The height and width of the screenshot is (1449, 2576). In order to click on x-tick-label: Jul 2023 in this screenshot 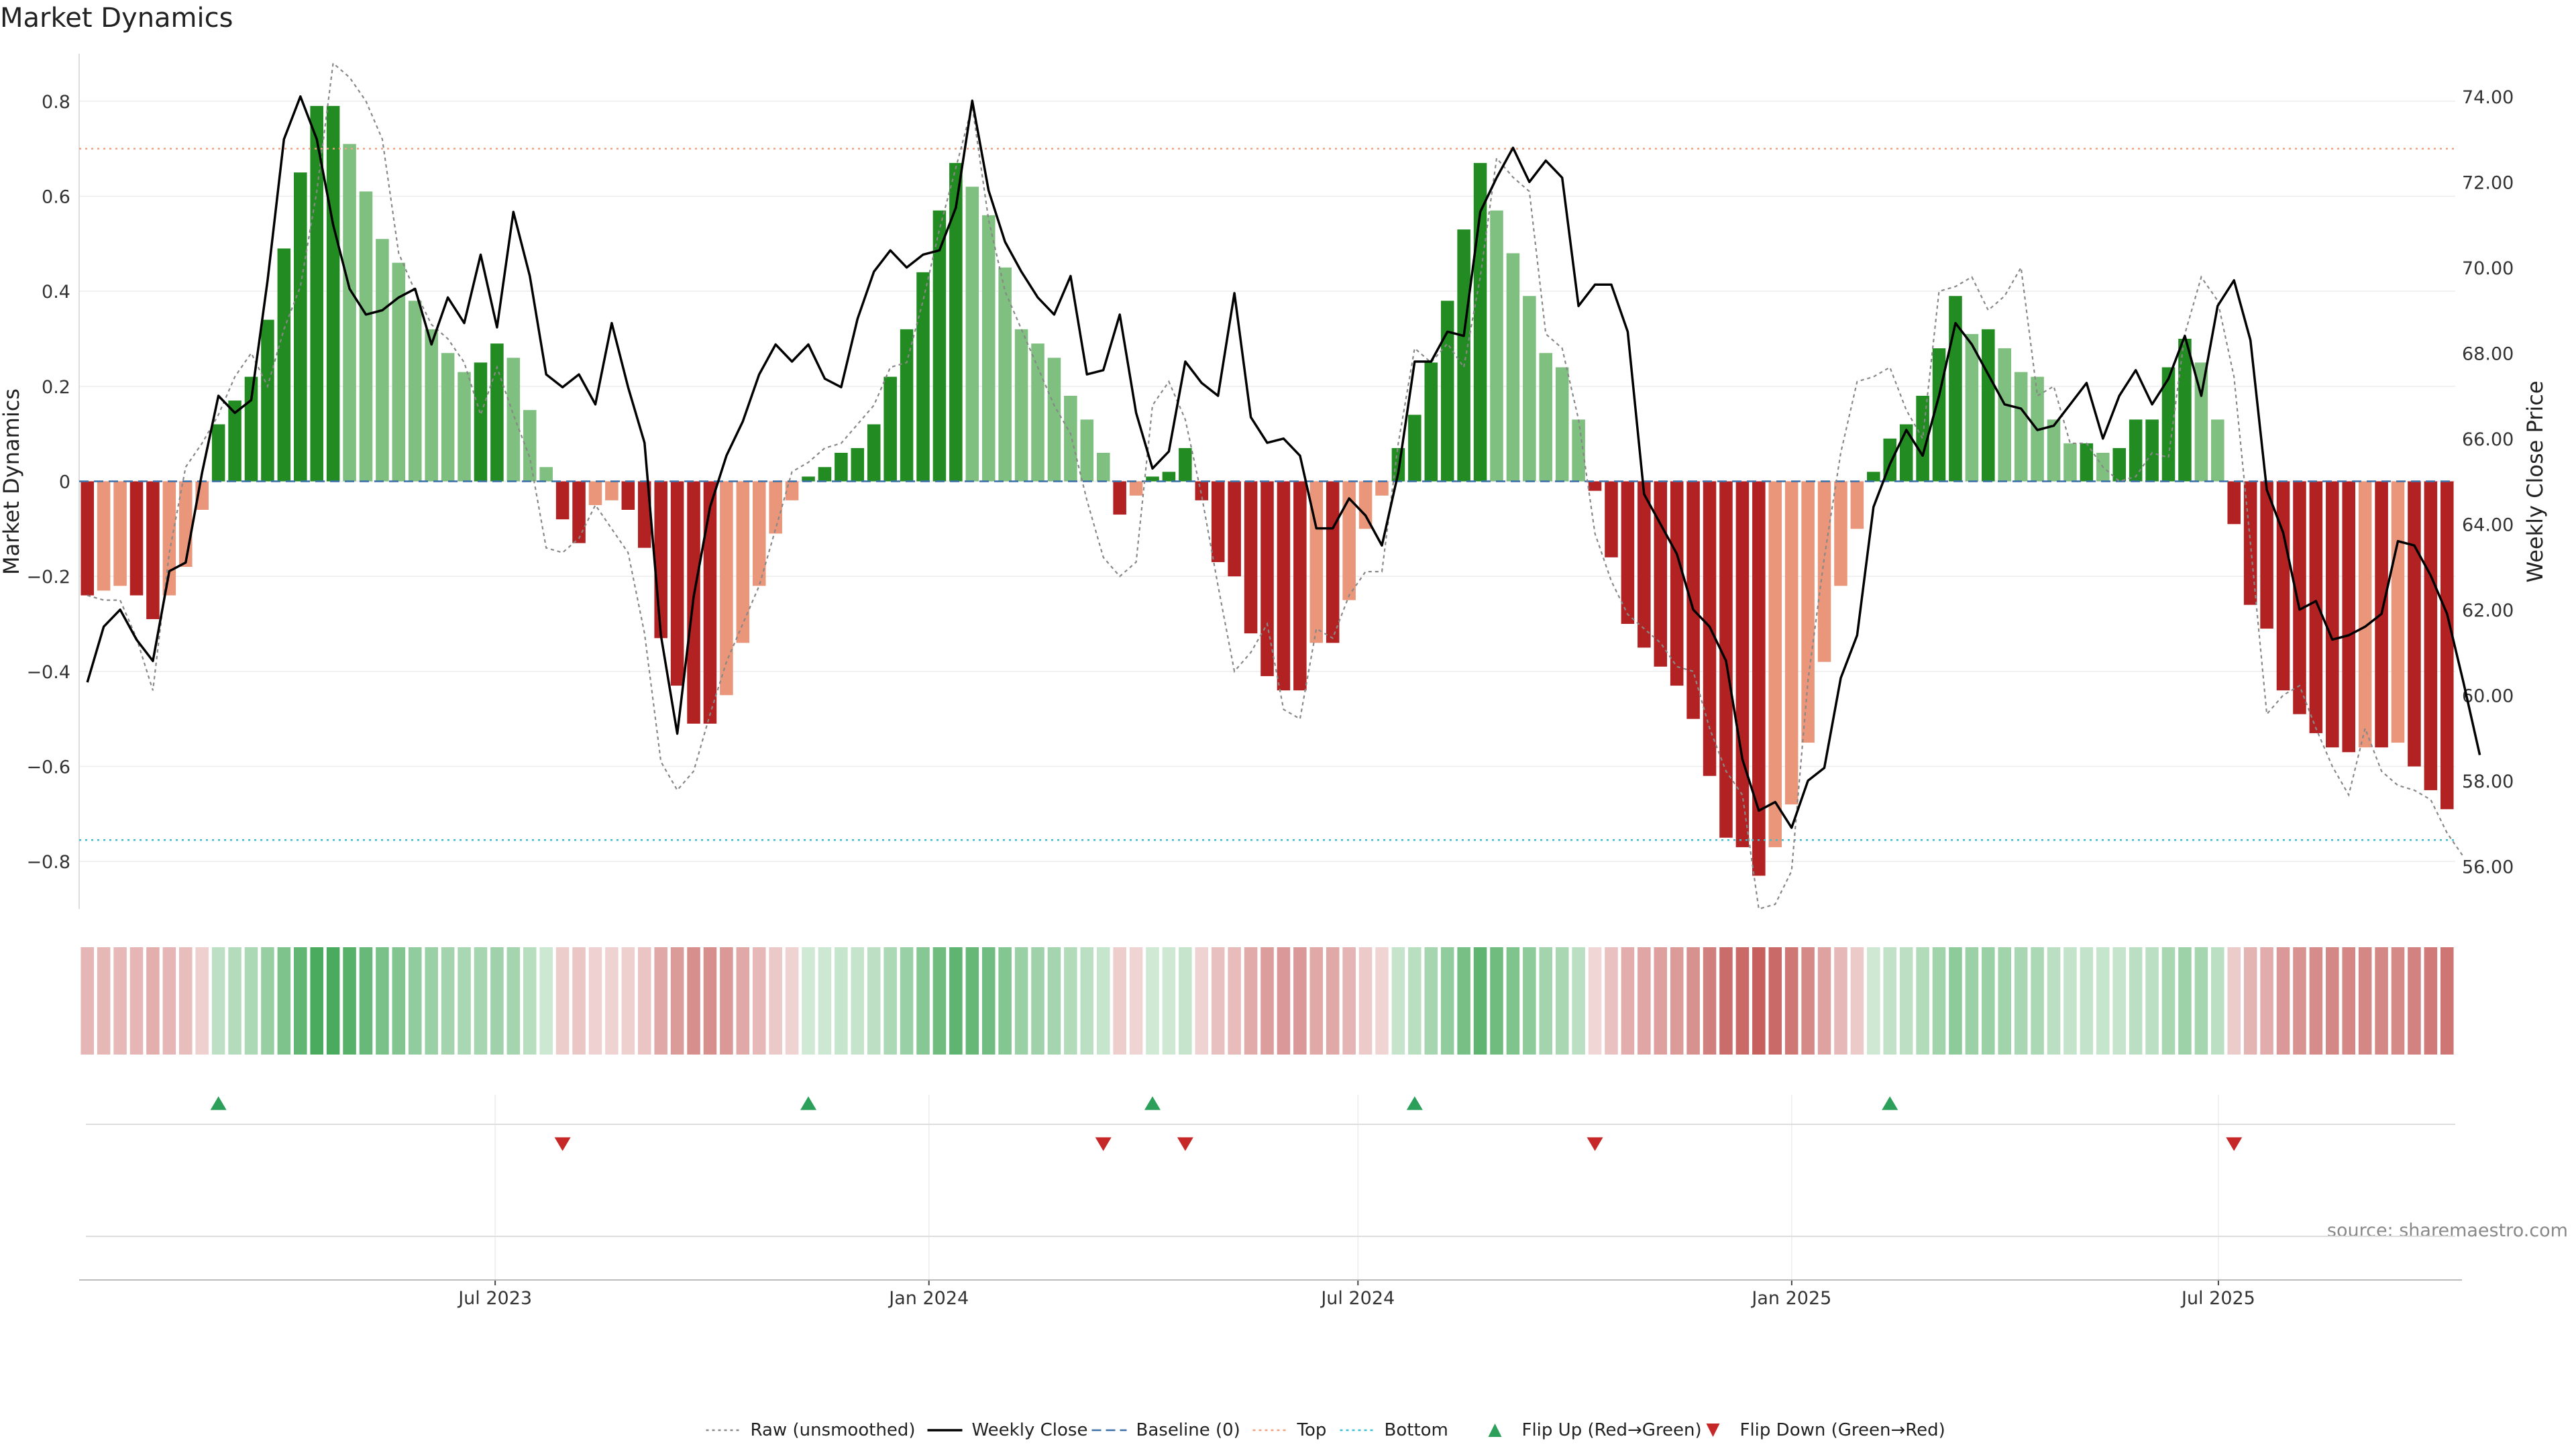, I will do `click(494, 1298)`.